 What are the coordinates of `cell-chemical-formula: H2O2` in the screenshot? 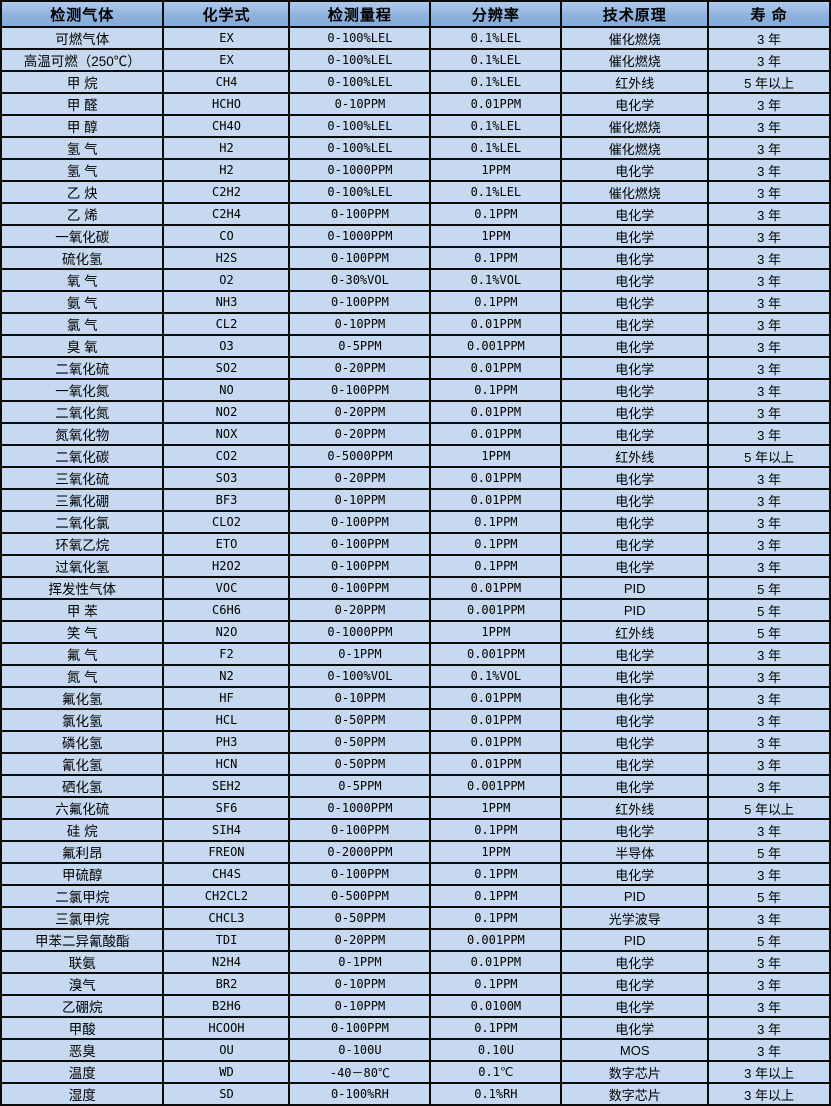 It's located at (226, 566).